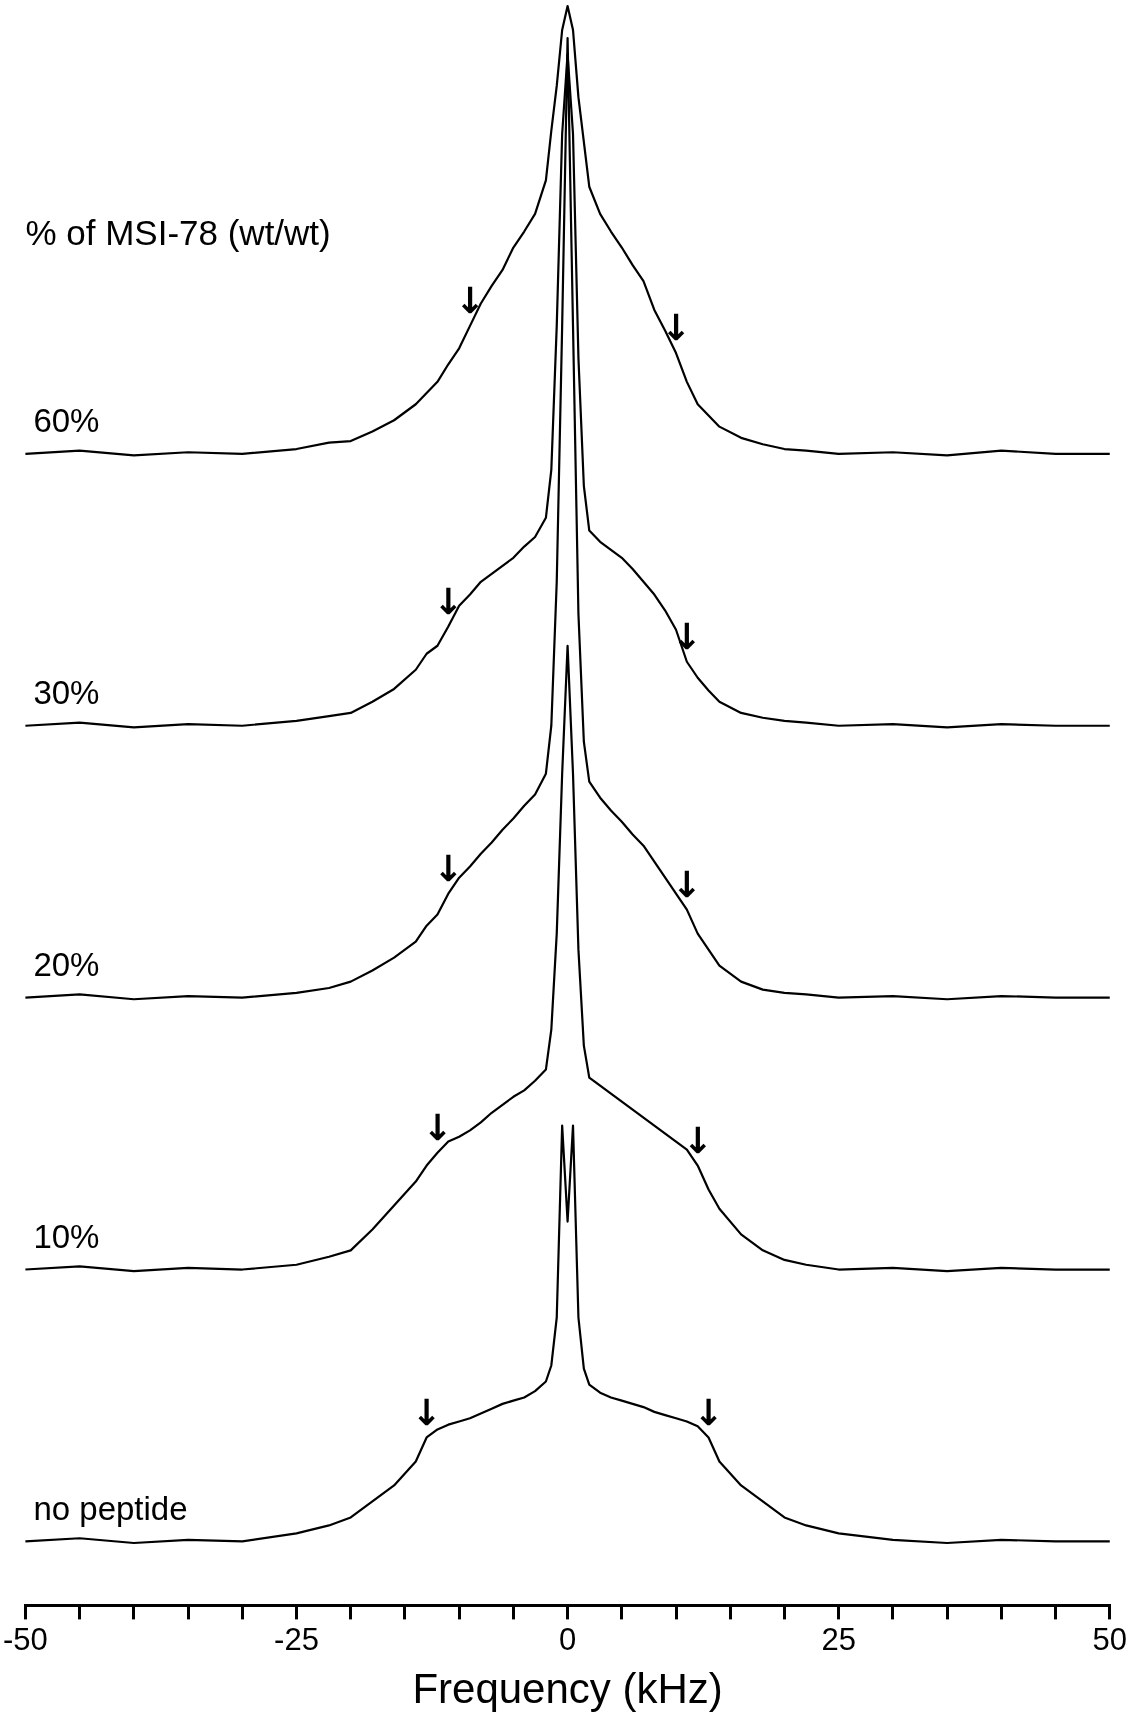  Describe the element at coordinates (66, 421) in the screenshot. I see `series-label: 60%` at that location.